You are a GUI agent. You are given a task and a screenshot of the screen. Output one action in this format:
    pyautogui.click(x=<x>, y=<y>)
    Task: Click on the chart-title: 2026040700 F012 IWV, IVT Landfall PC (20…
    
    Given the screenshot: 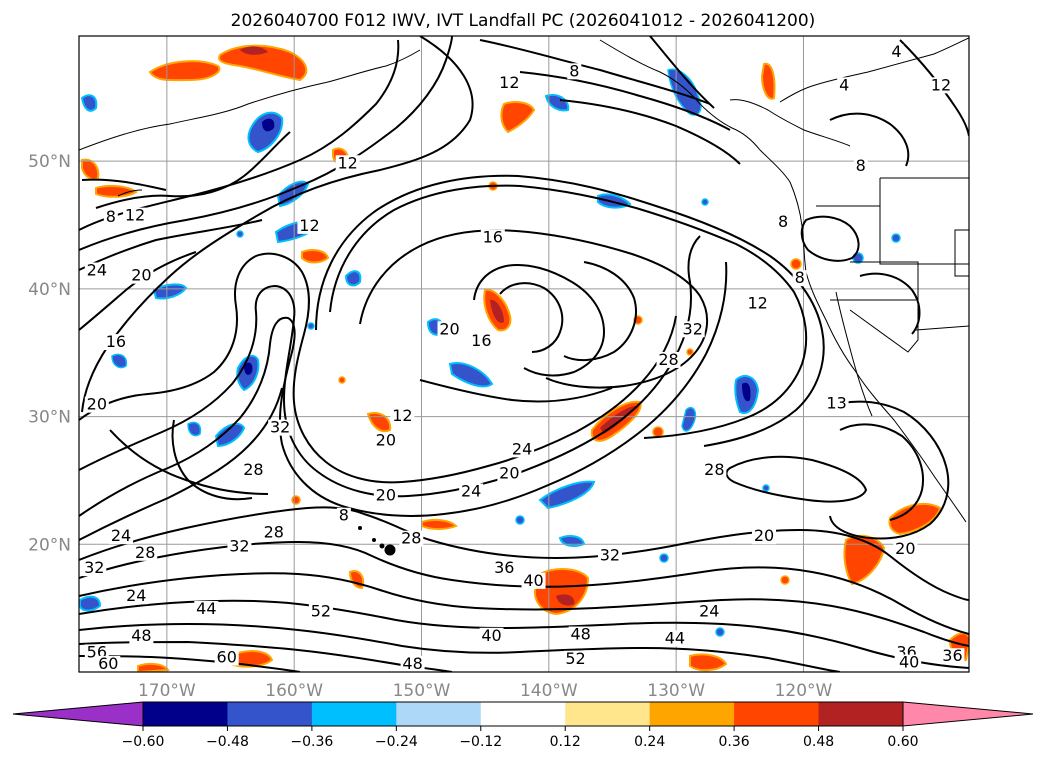 What is the action you would take?
    pyautogui.click(x=523, y=21)
    